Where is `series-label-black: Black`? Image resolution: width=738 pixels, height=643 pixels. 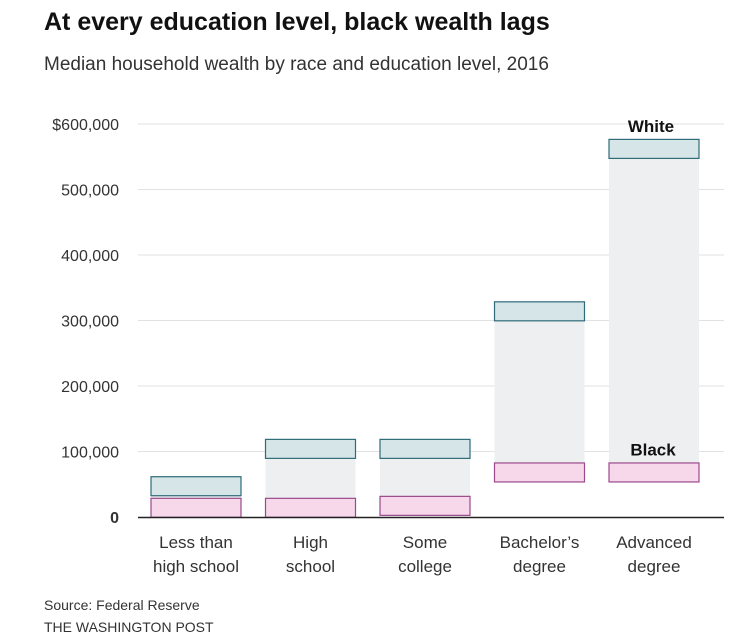 series-label-black: Black is located at coordinates (653, 449).